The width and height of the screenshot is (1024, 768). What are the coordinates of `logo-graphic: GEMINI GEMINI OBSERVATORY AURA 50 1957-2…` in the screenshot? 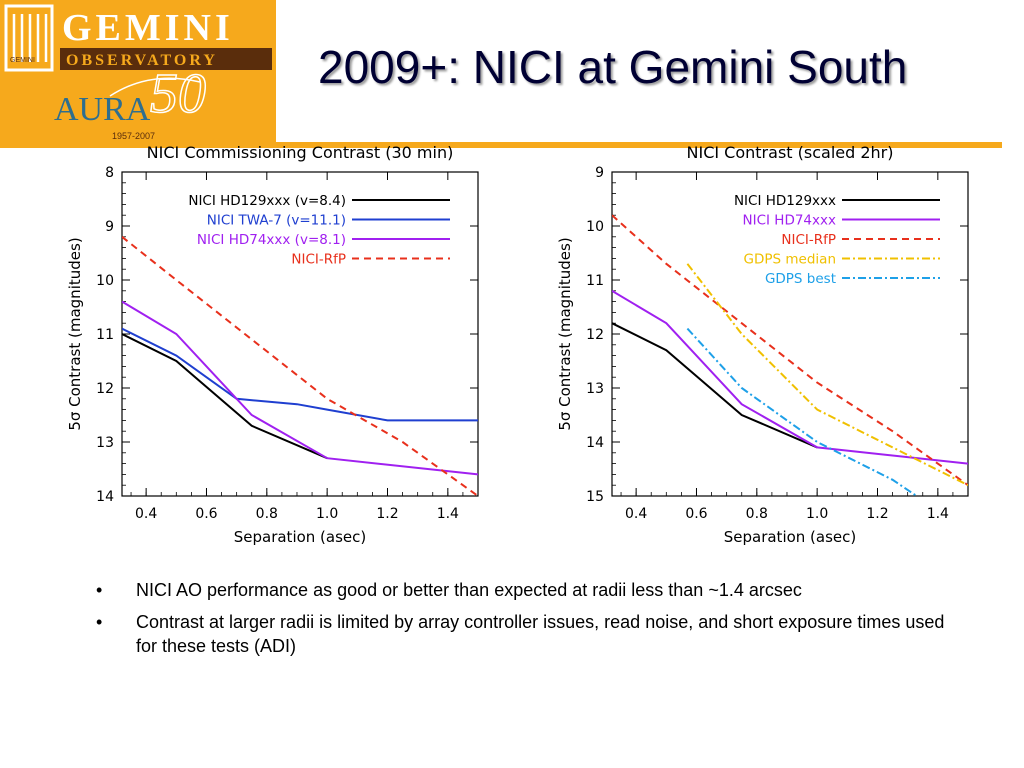 It's located at (138, 74).